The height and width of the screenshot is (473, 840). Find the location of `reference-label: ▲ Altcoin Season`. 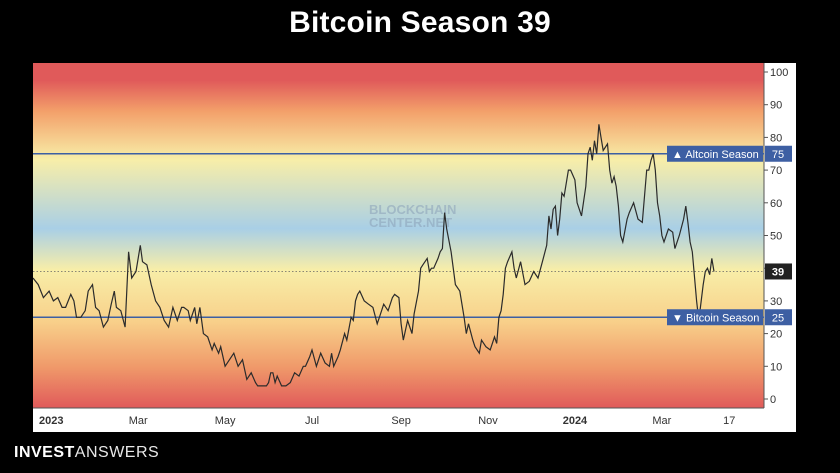

reference-label: ▲ Altcoin Season is located at coordinates (715, 155).